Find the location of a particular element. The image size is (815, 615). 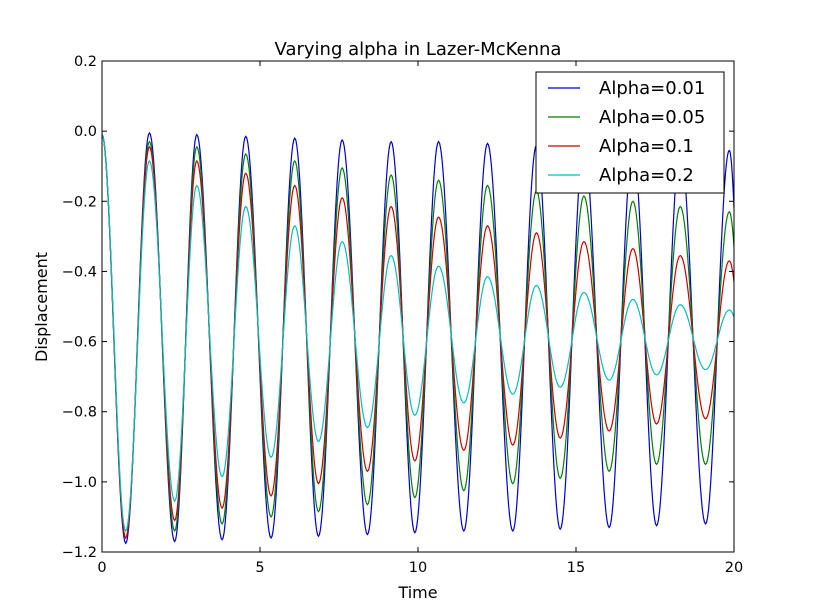

y-tick-label: −0.6 is located at coordinates (79, 343).